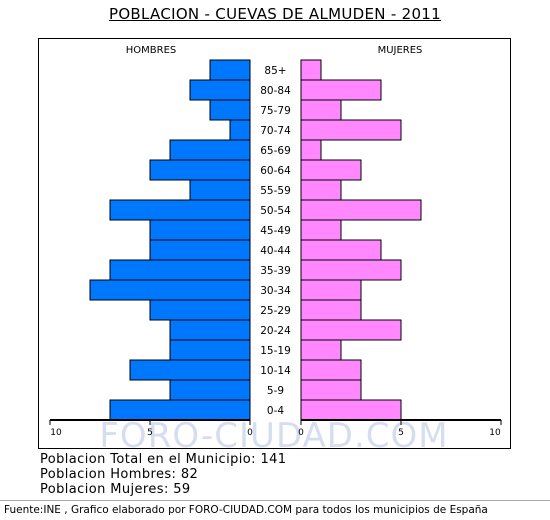 Image resolution: width=550 pixels, height=520 pixels. What do you see at coordinates (56, 433) in the screenshot?
I see `x-tick-label-men: 10` at bounding box center [56, 433].